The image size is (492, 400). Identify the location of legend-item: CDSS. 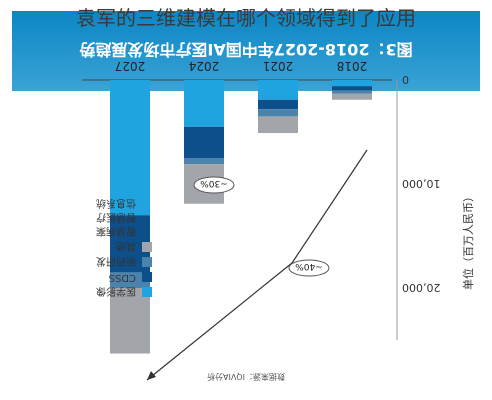
(82, 277).